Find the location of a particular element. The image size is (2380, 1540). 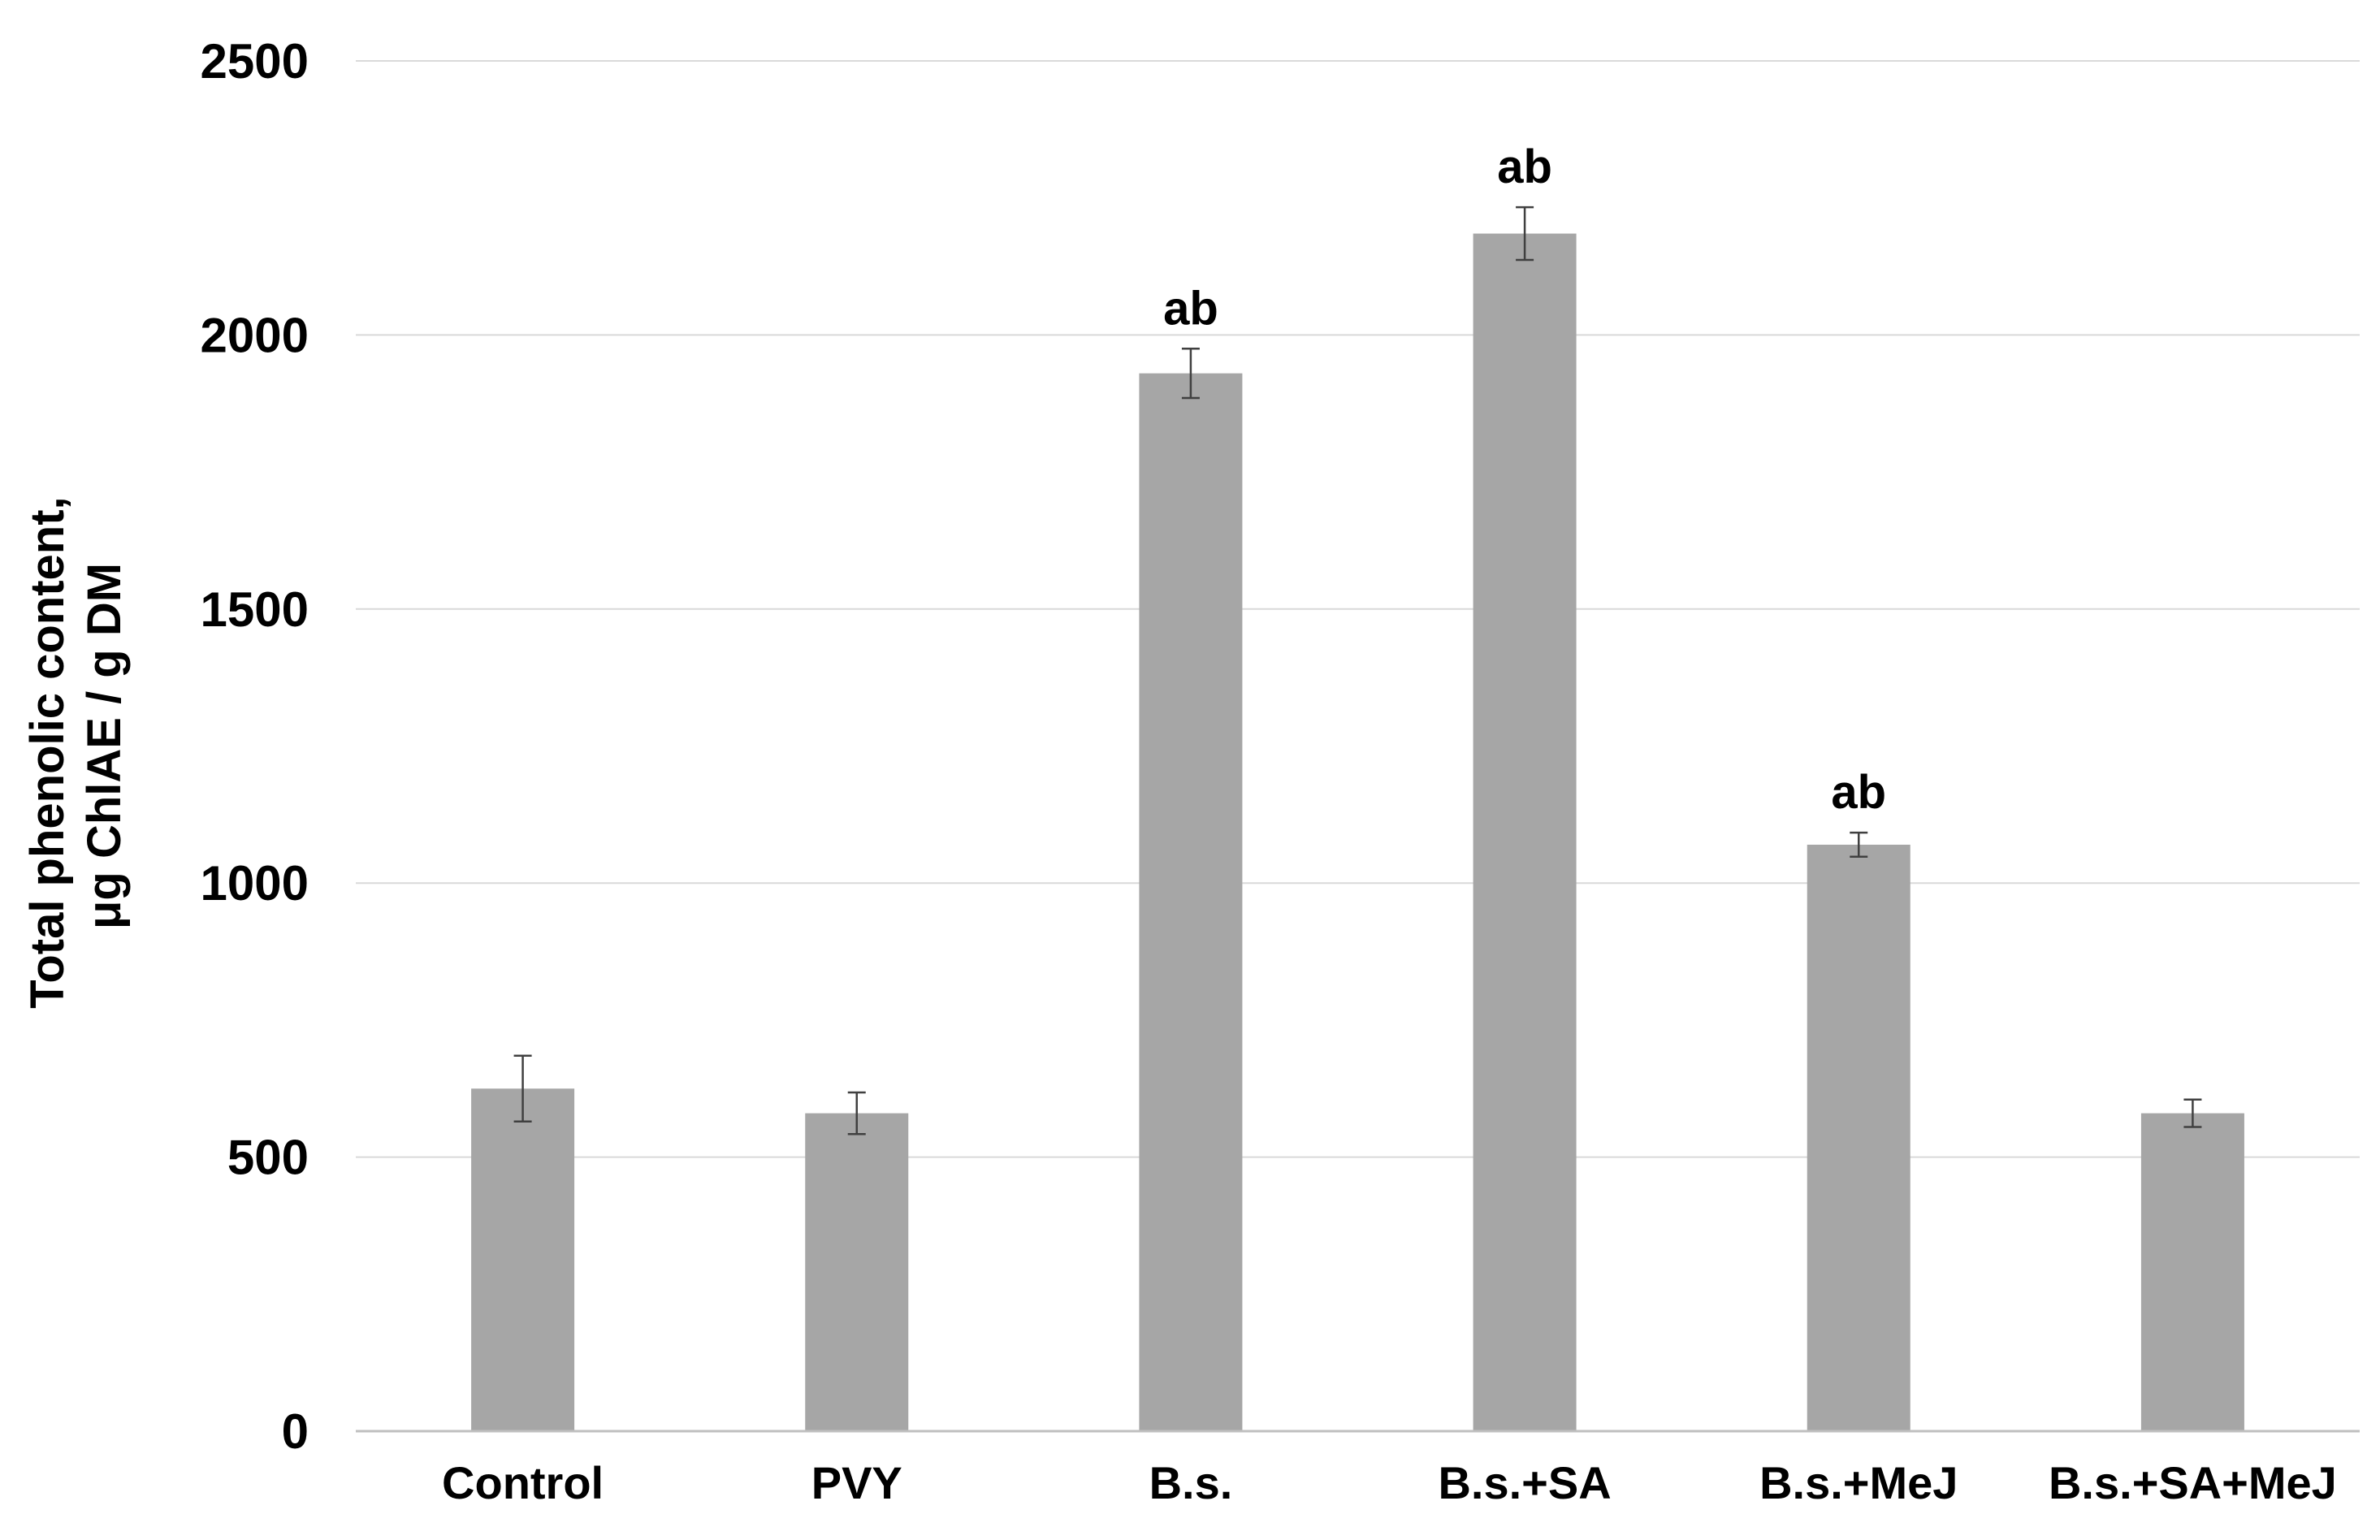

x-category-label: PVY is located at coordinates (856, 1482).